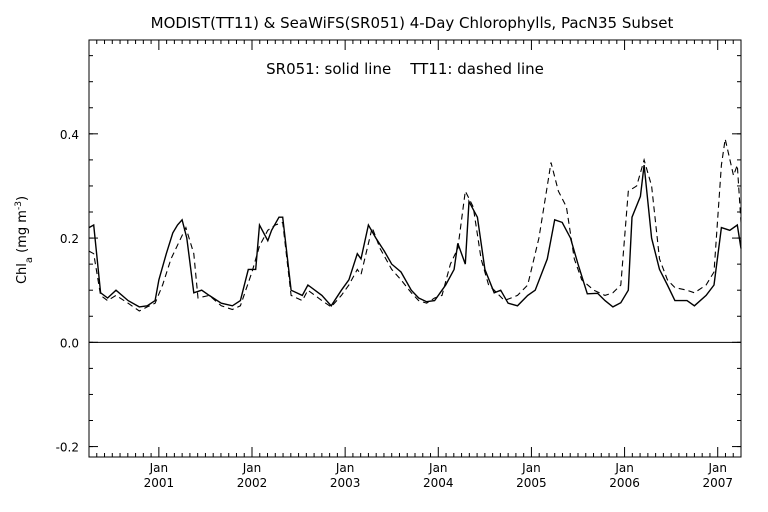  I want to click on x-tick-year-label: 2001, so click(159, 483).